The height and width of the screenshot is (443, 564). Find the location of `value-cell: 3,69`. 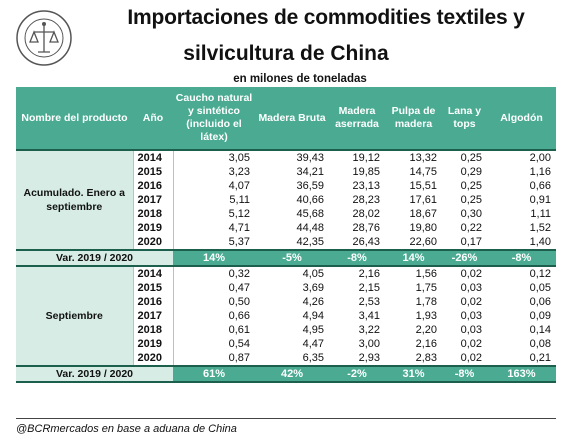

value-cell: 3,69 is located at coordinates (313, 288).